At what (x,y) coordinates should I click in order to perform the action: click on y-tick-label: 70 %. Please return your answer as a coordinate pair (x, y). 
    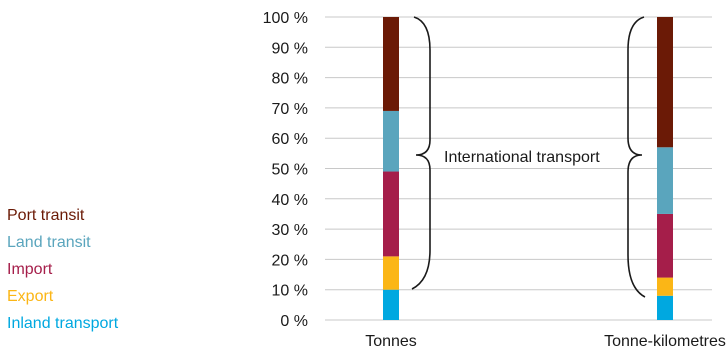
    Looking at the image, I should click on (290, 109).